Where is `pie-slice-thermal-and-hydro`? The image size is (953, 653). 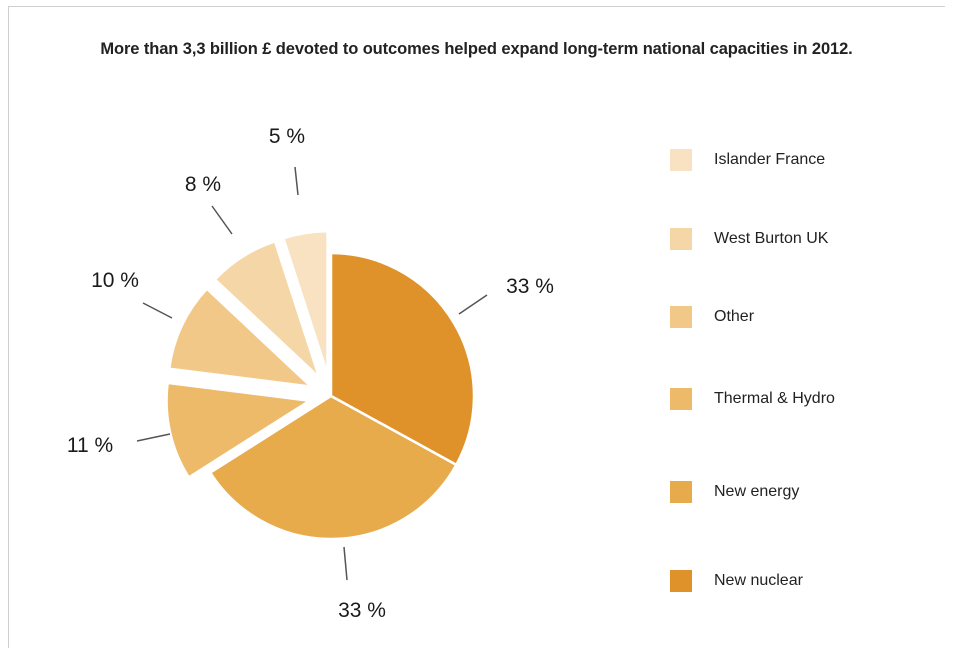 pie-slice-thermal-and-hydro is located at coordinates (238, 430).